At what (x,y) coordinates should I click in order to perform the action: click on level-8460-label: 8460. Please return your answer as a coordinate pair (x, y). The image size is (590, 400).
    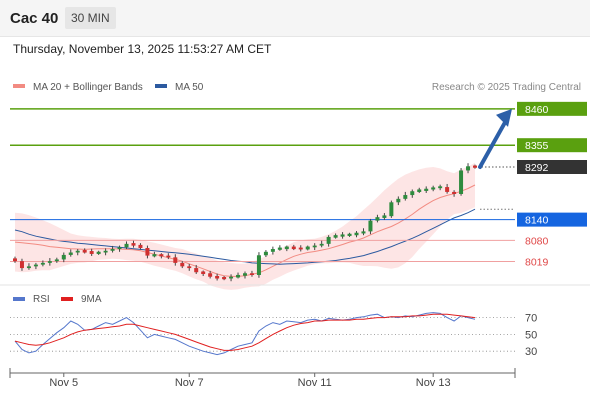
    Looking at the image, I should click on (537, 110).